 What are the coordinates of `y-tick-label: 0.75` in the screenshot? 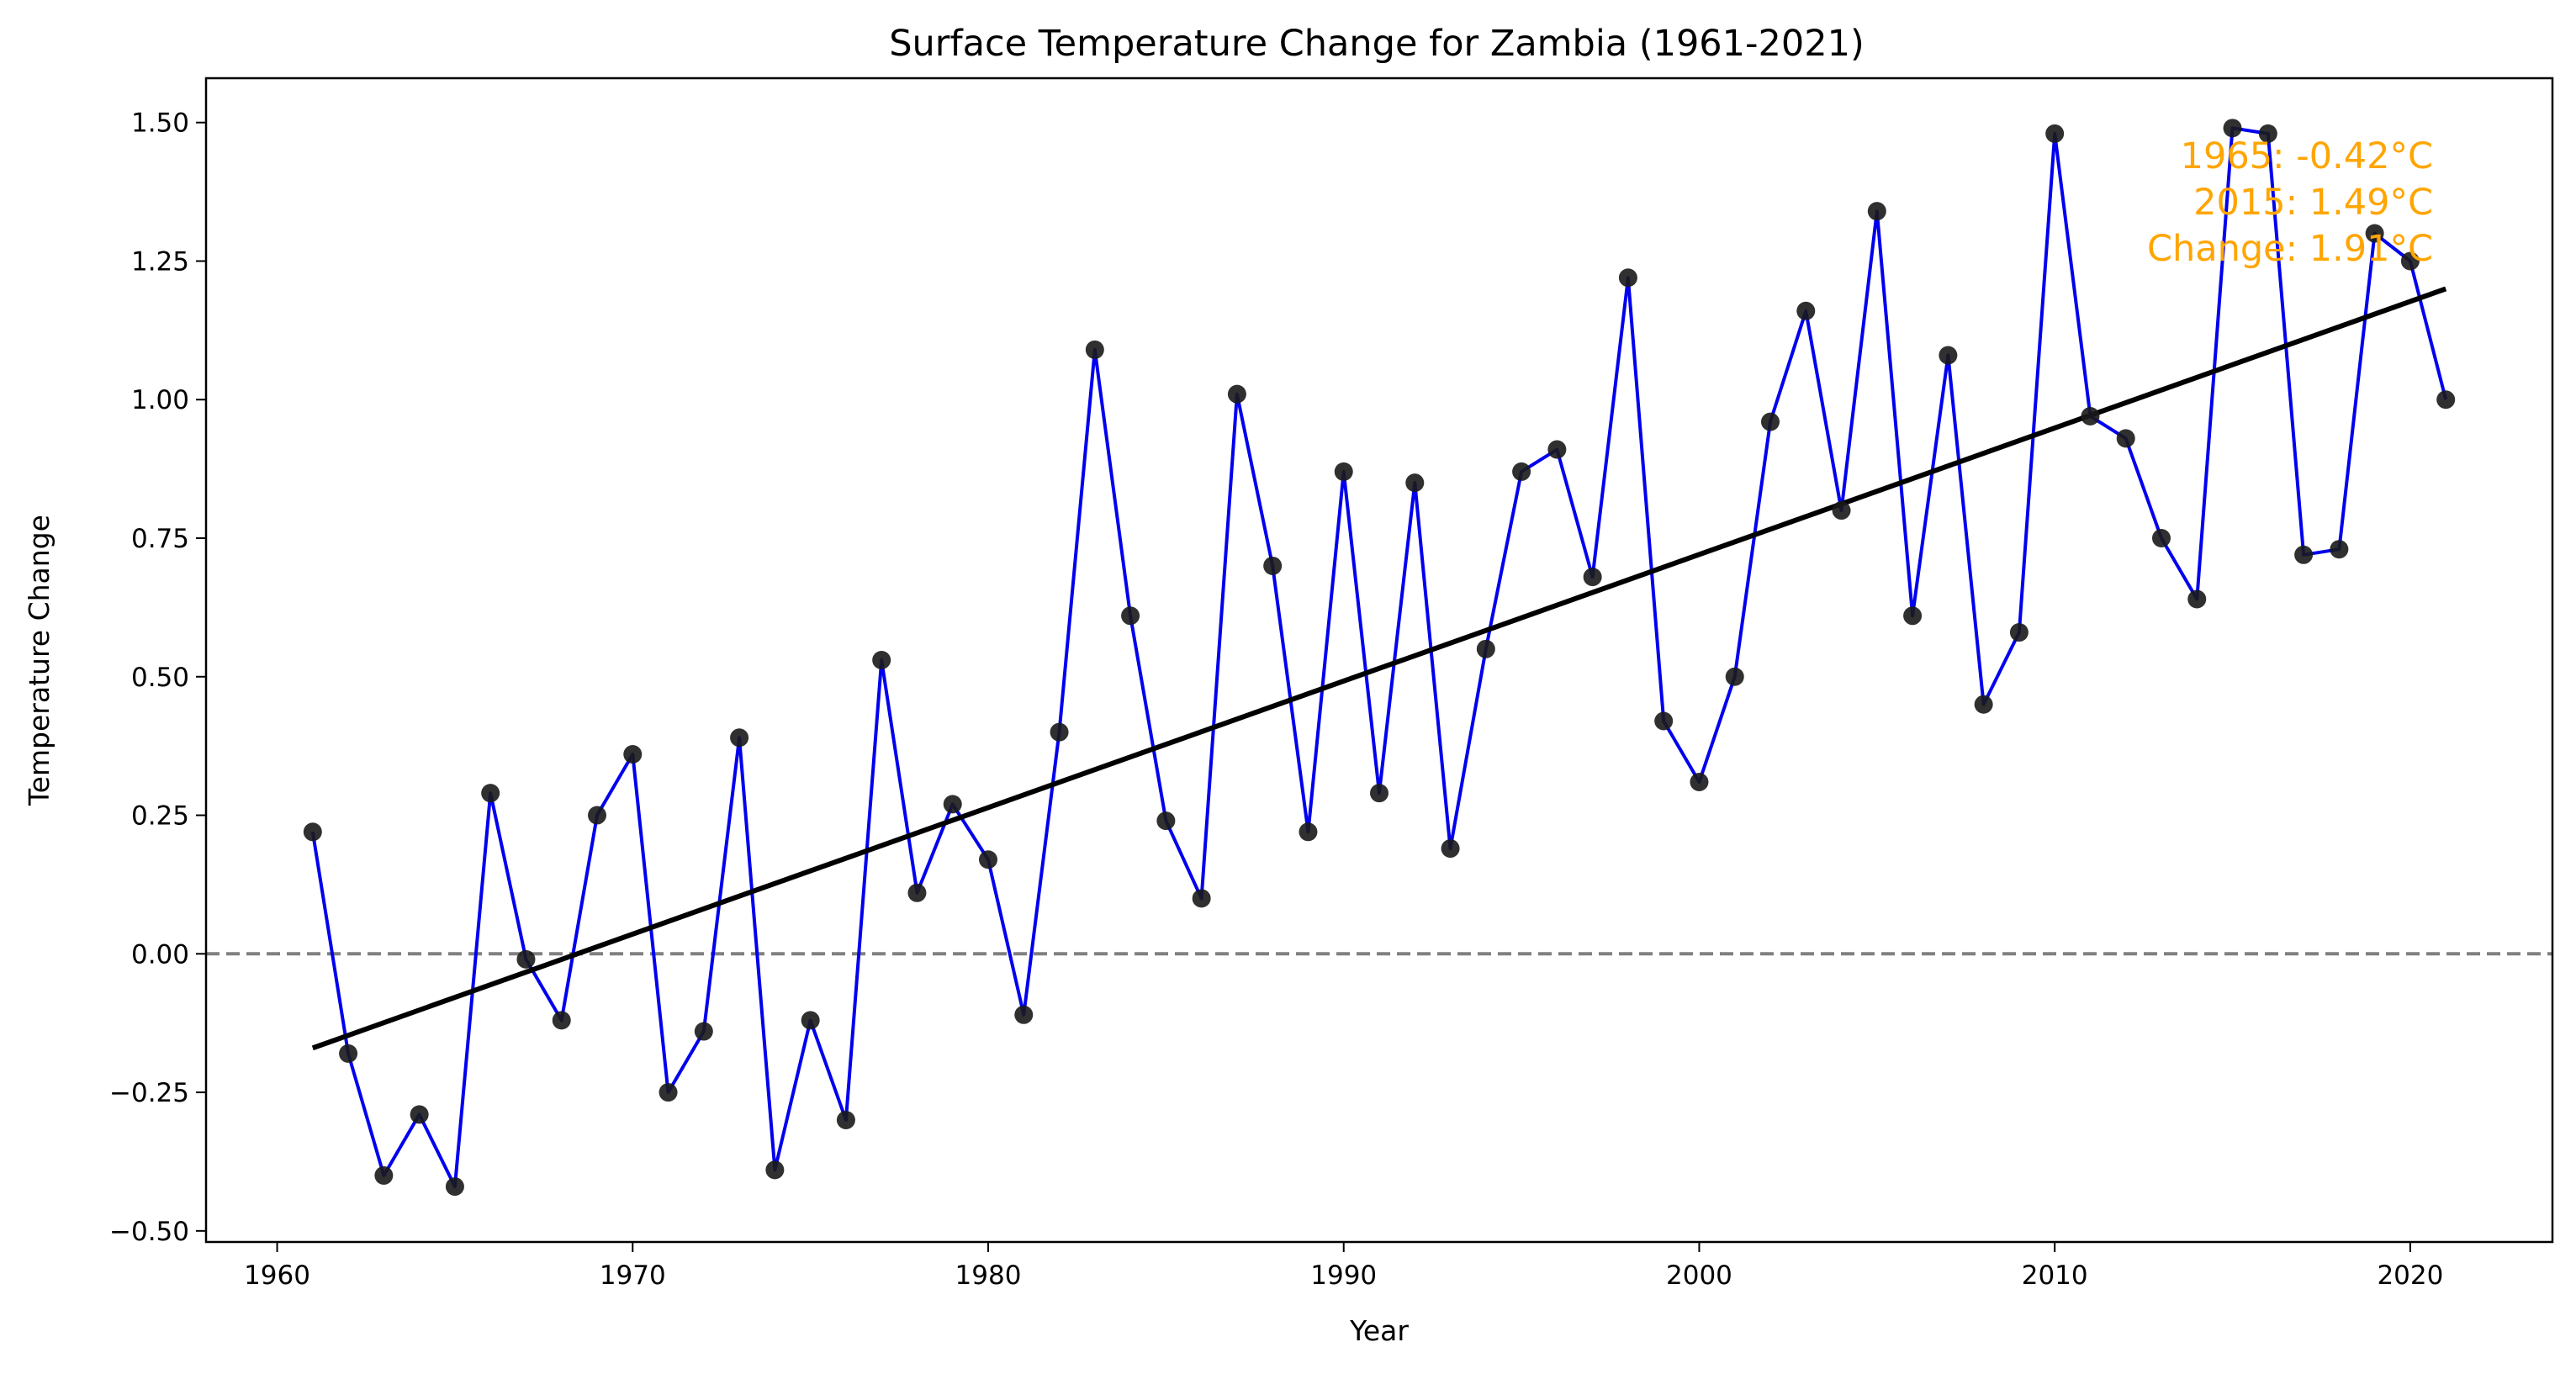 It's located at (160, 539).